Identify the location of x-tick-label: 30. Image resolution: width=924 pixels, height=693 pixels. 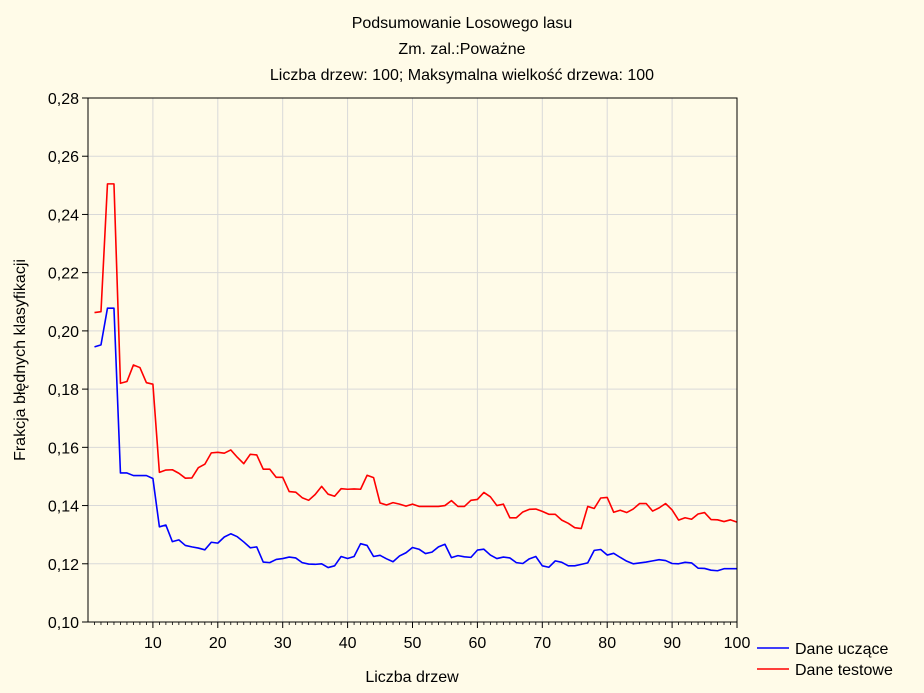
(283, 643).